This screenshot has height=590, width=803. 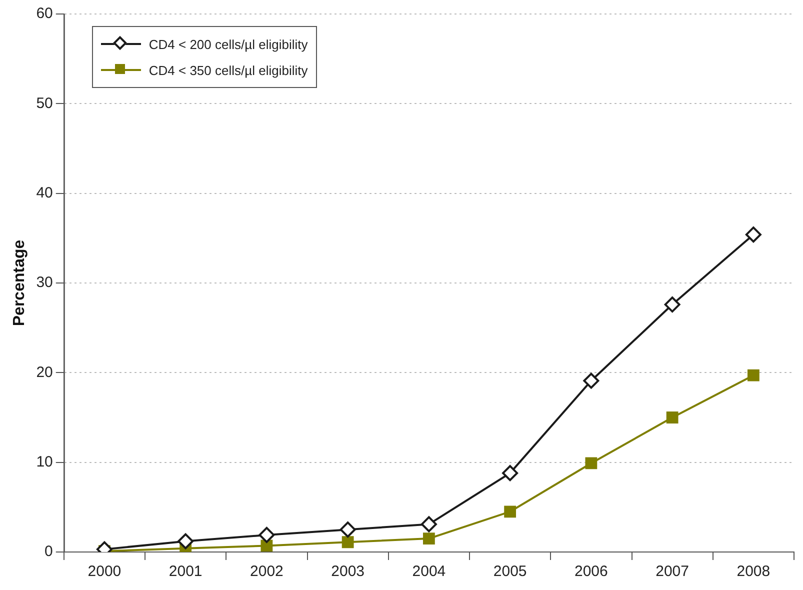 What do you see at coordinates (48, 551) in the screenshot?
I see `y-tick-label: 0` at bounding box center [48, 551].